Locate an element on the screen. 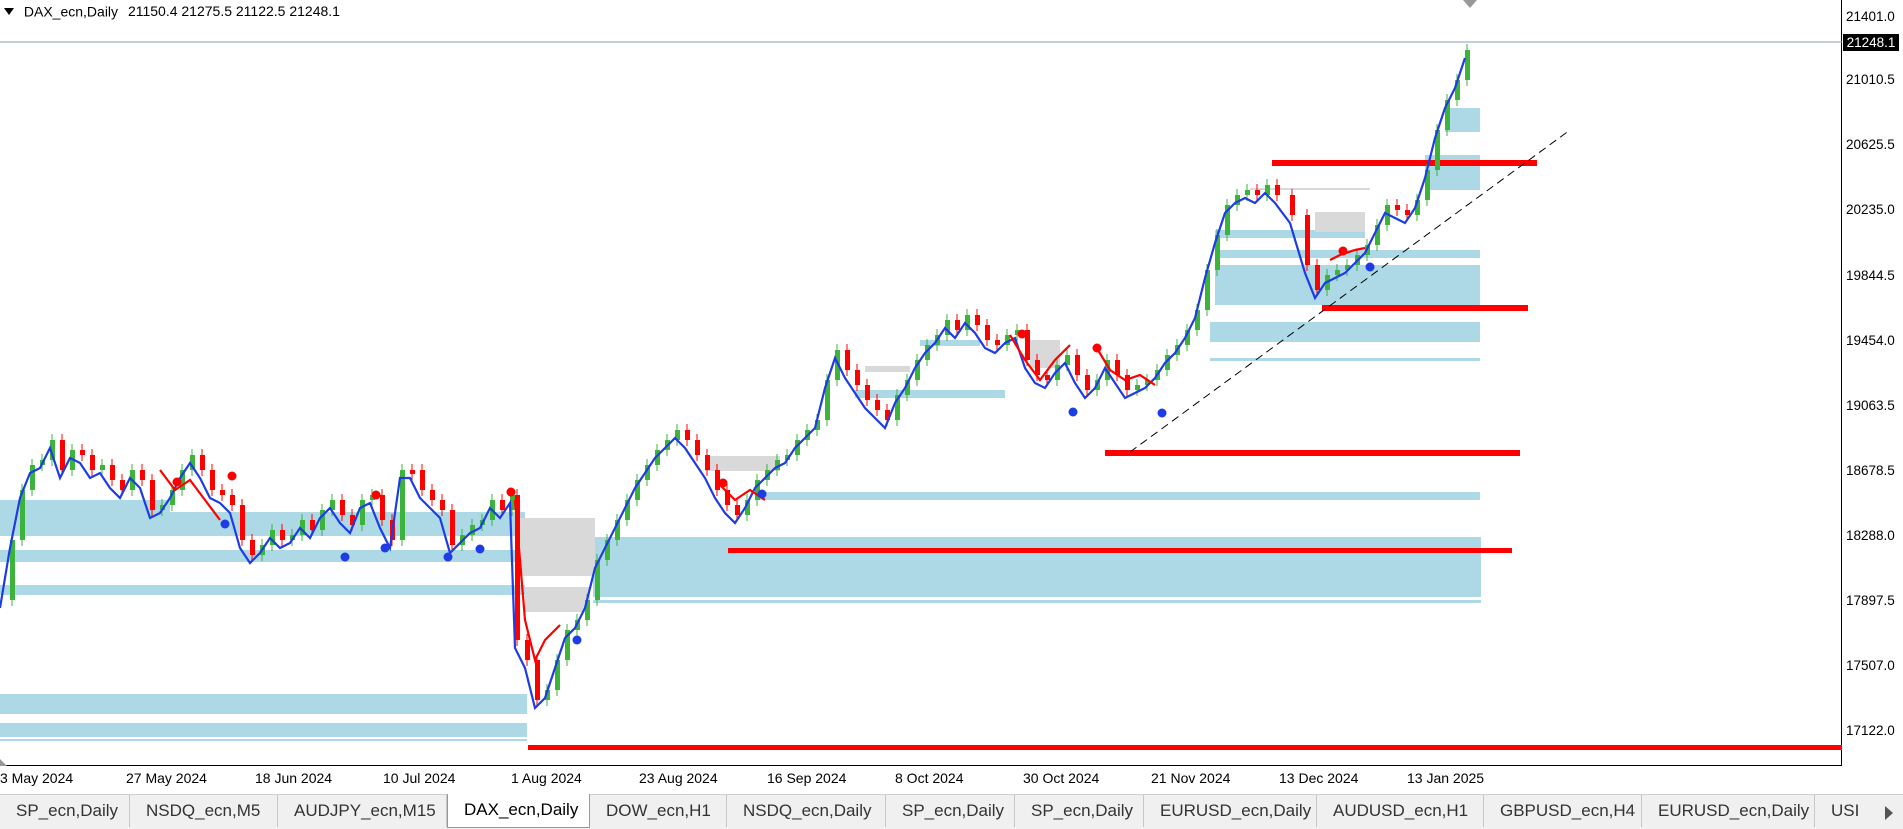 Image resolution: width=1903 pixels, height=829 pixels. price-axis is located at coordinates (1872, 383).